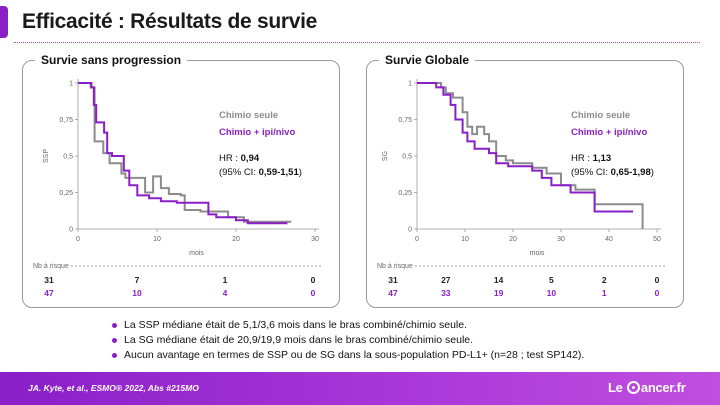 This screenshot has height=405, width=720. Describe the element at coordinates (111, 60) in the screenshot. I see `pfs-chart-title: Survie sans progression` at that location.